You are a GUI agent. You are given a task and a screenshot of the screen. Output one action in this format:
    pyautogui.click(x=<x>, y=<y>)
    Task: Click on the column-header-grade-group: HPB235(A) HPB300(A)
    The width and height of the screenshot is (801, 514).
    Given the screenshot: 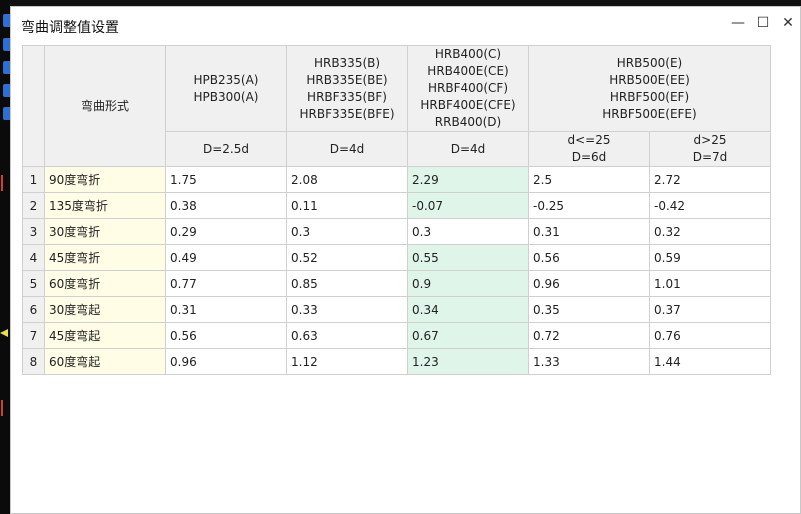 What is the action you would take?
    pyautogui.click(x=226, y=88)
    